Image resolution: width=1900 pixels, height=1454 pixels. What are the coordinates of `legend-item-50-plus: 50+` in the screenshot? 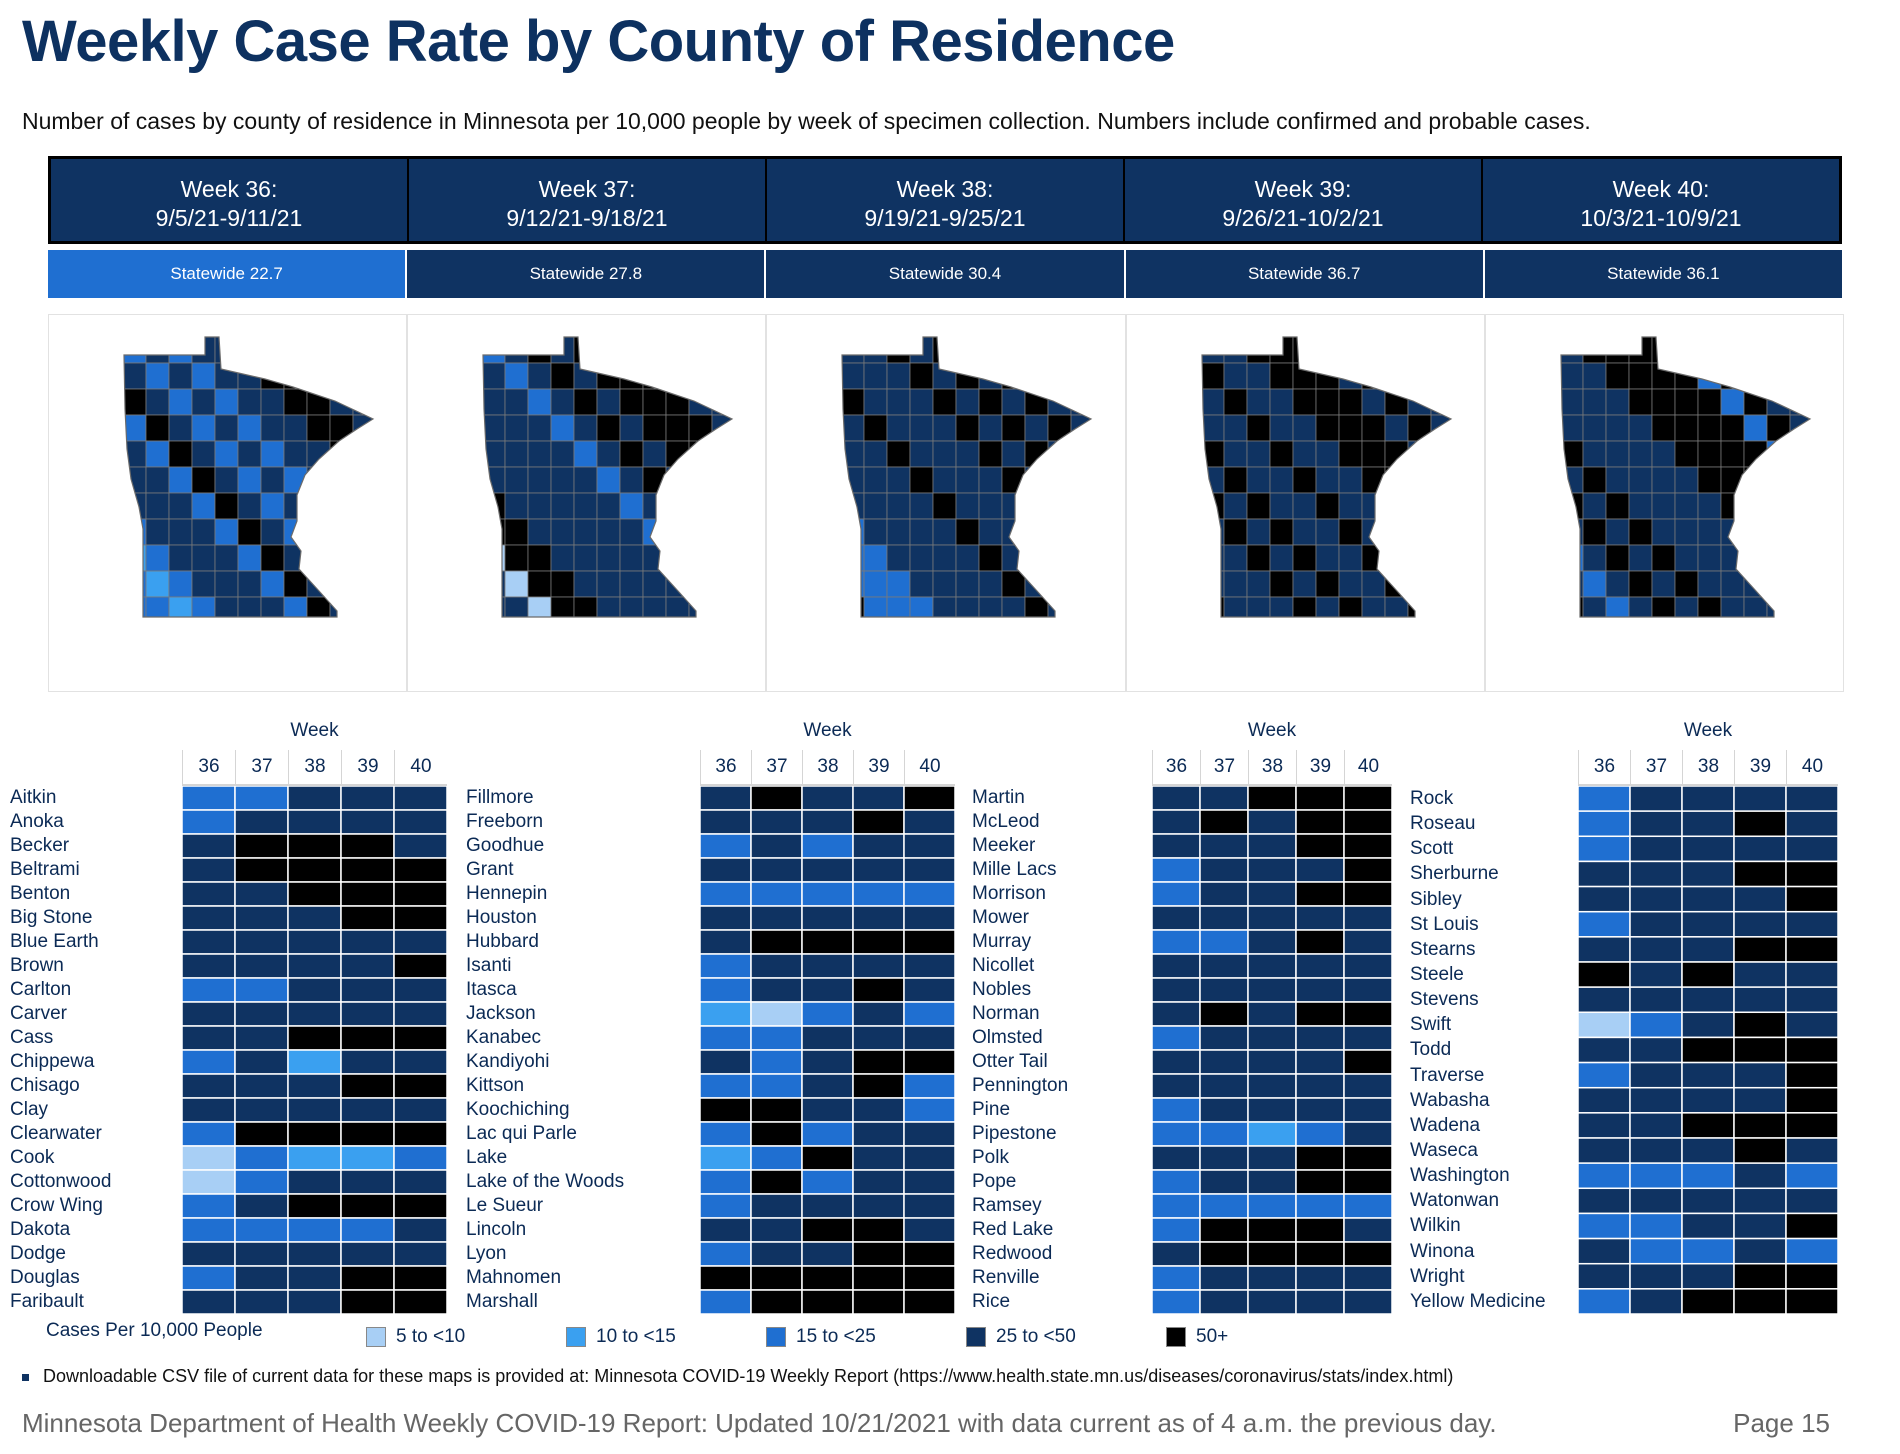 It's located at (1197, 1337).